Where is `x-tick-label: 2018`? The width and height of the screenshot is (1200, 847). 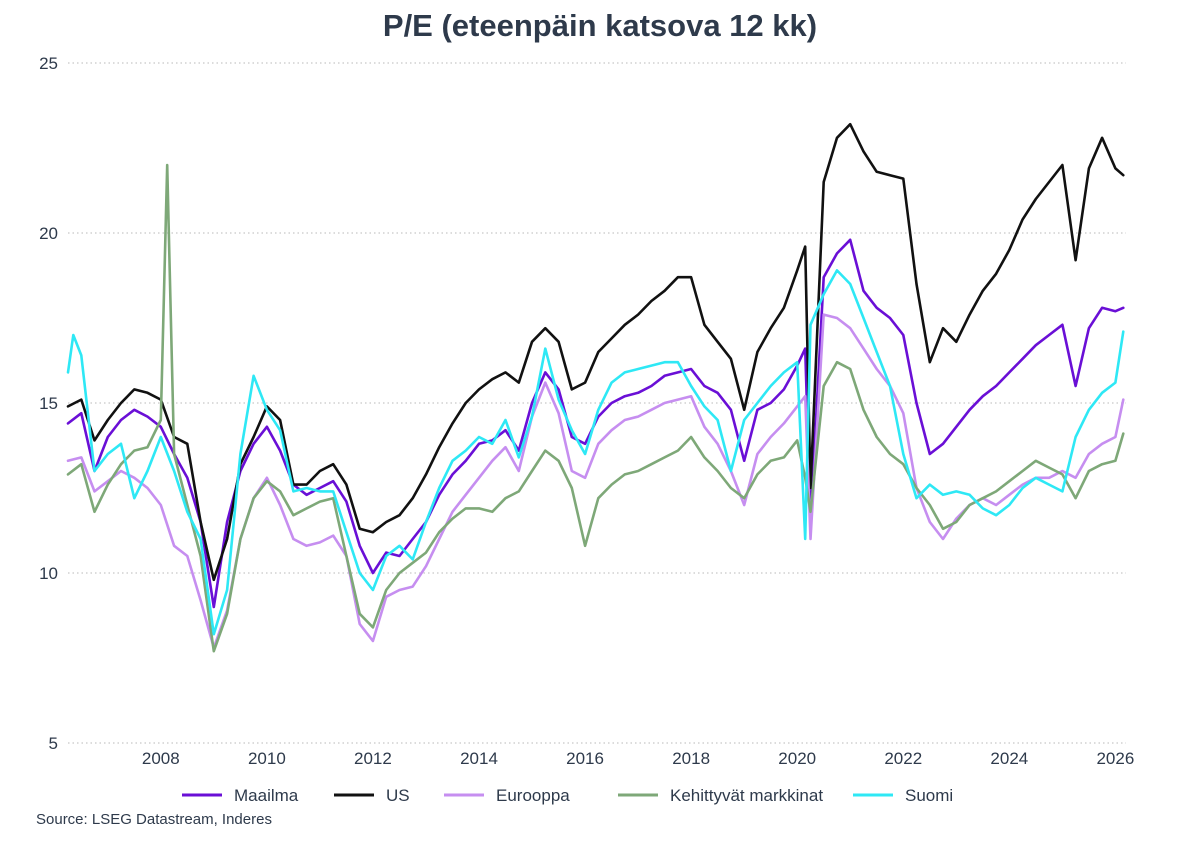
x-tick-label: 2018 is located at coordinates (691, 758).